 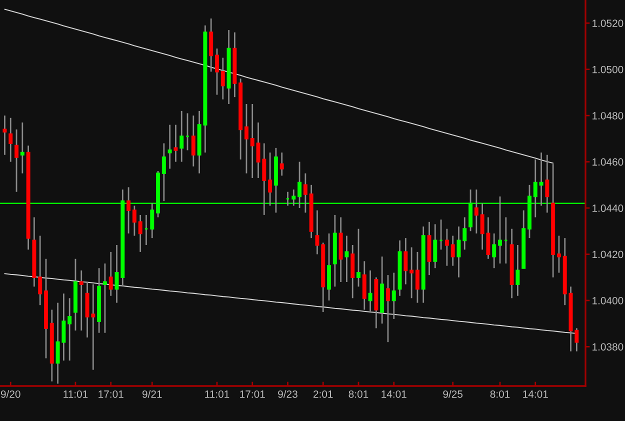 I want to click on y-tick-label: 1.0480, so click(x=608, y=116).